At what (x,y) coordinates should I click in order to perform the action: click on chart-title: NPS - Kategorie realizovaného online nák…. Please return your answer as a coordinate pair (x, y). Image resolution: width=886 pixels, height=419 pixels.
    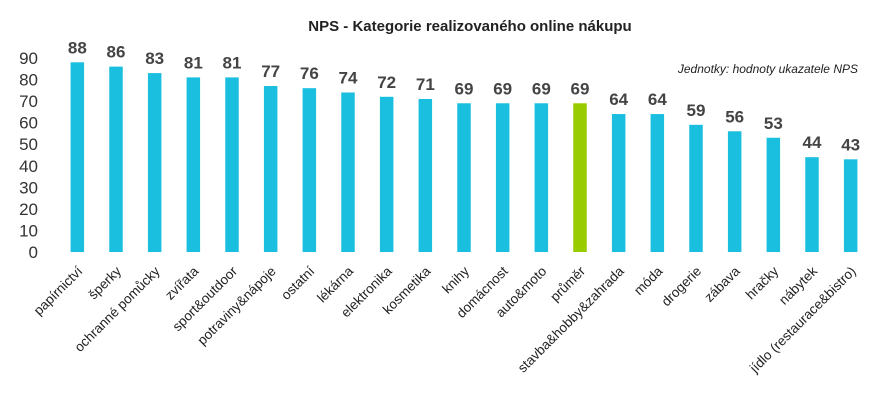
    Looking at the image, I should click on (469, 26).